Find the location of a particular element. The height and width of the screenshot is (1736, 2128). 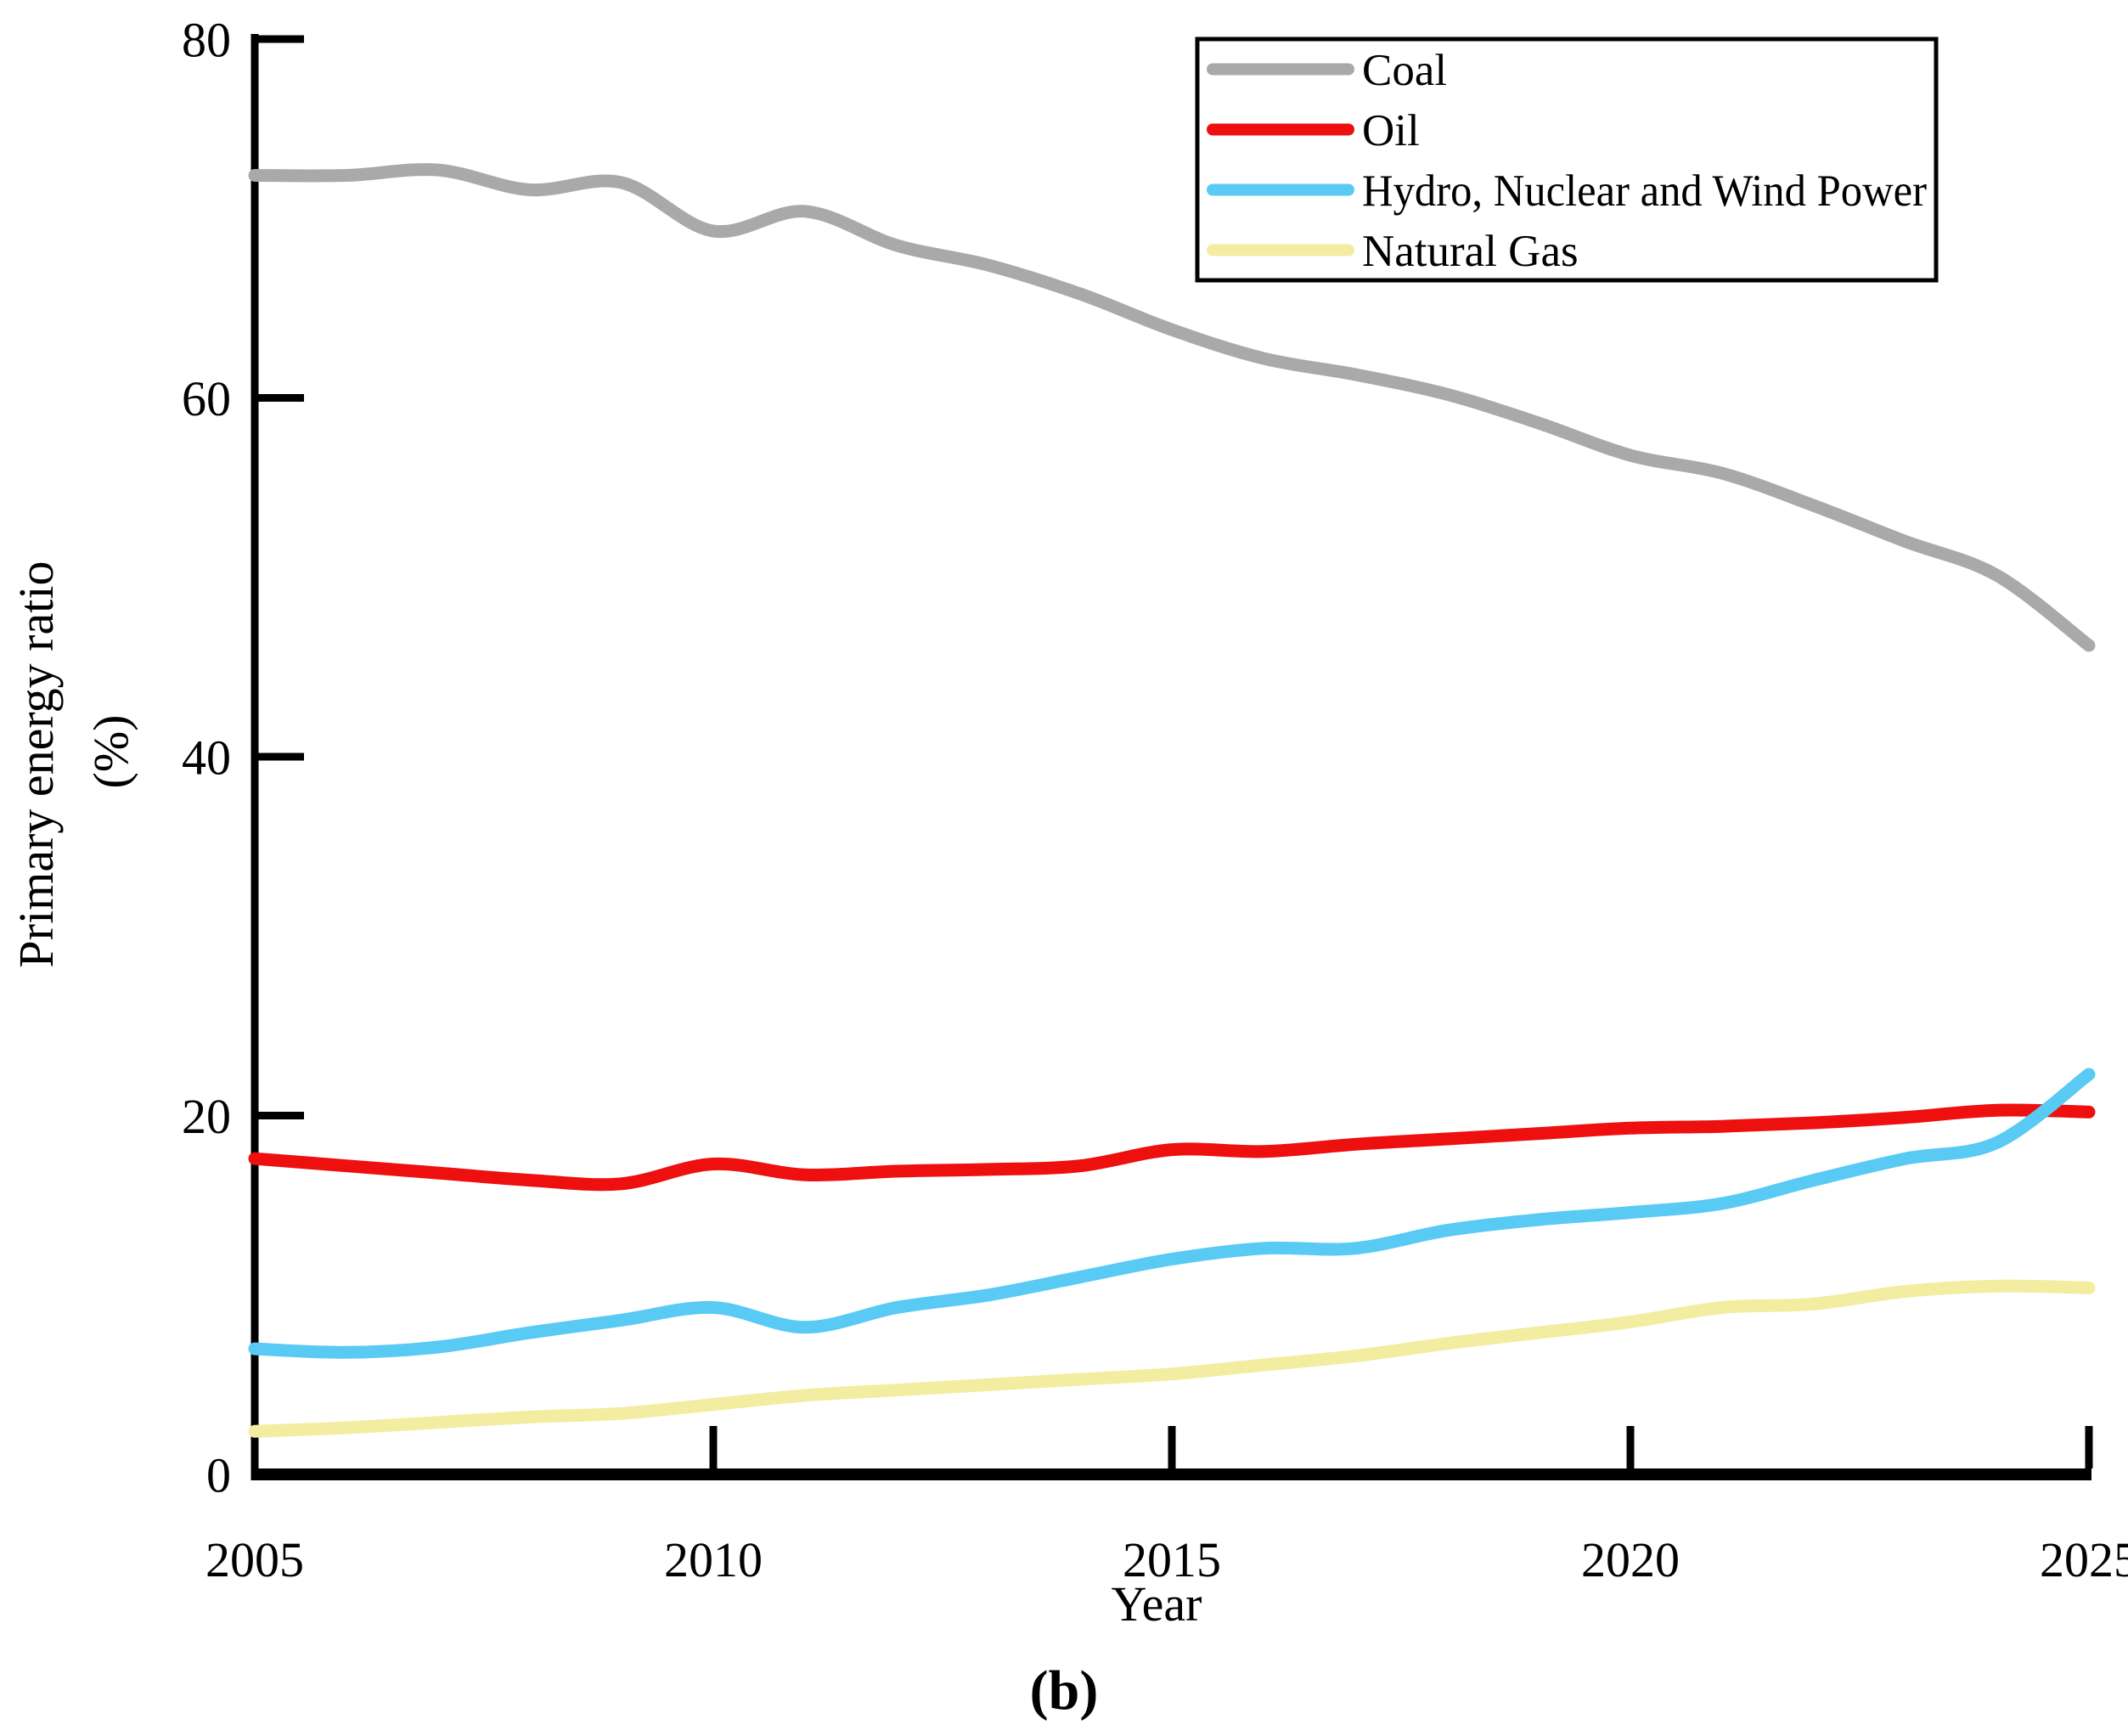

y-tick-label: 40 is located at coordinates (206, 757).